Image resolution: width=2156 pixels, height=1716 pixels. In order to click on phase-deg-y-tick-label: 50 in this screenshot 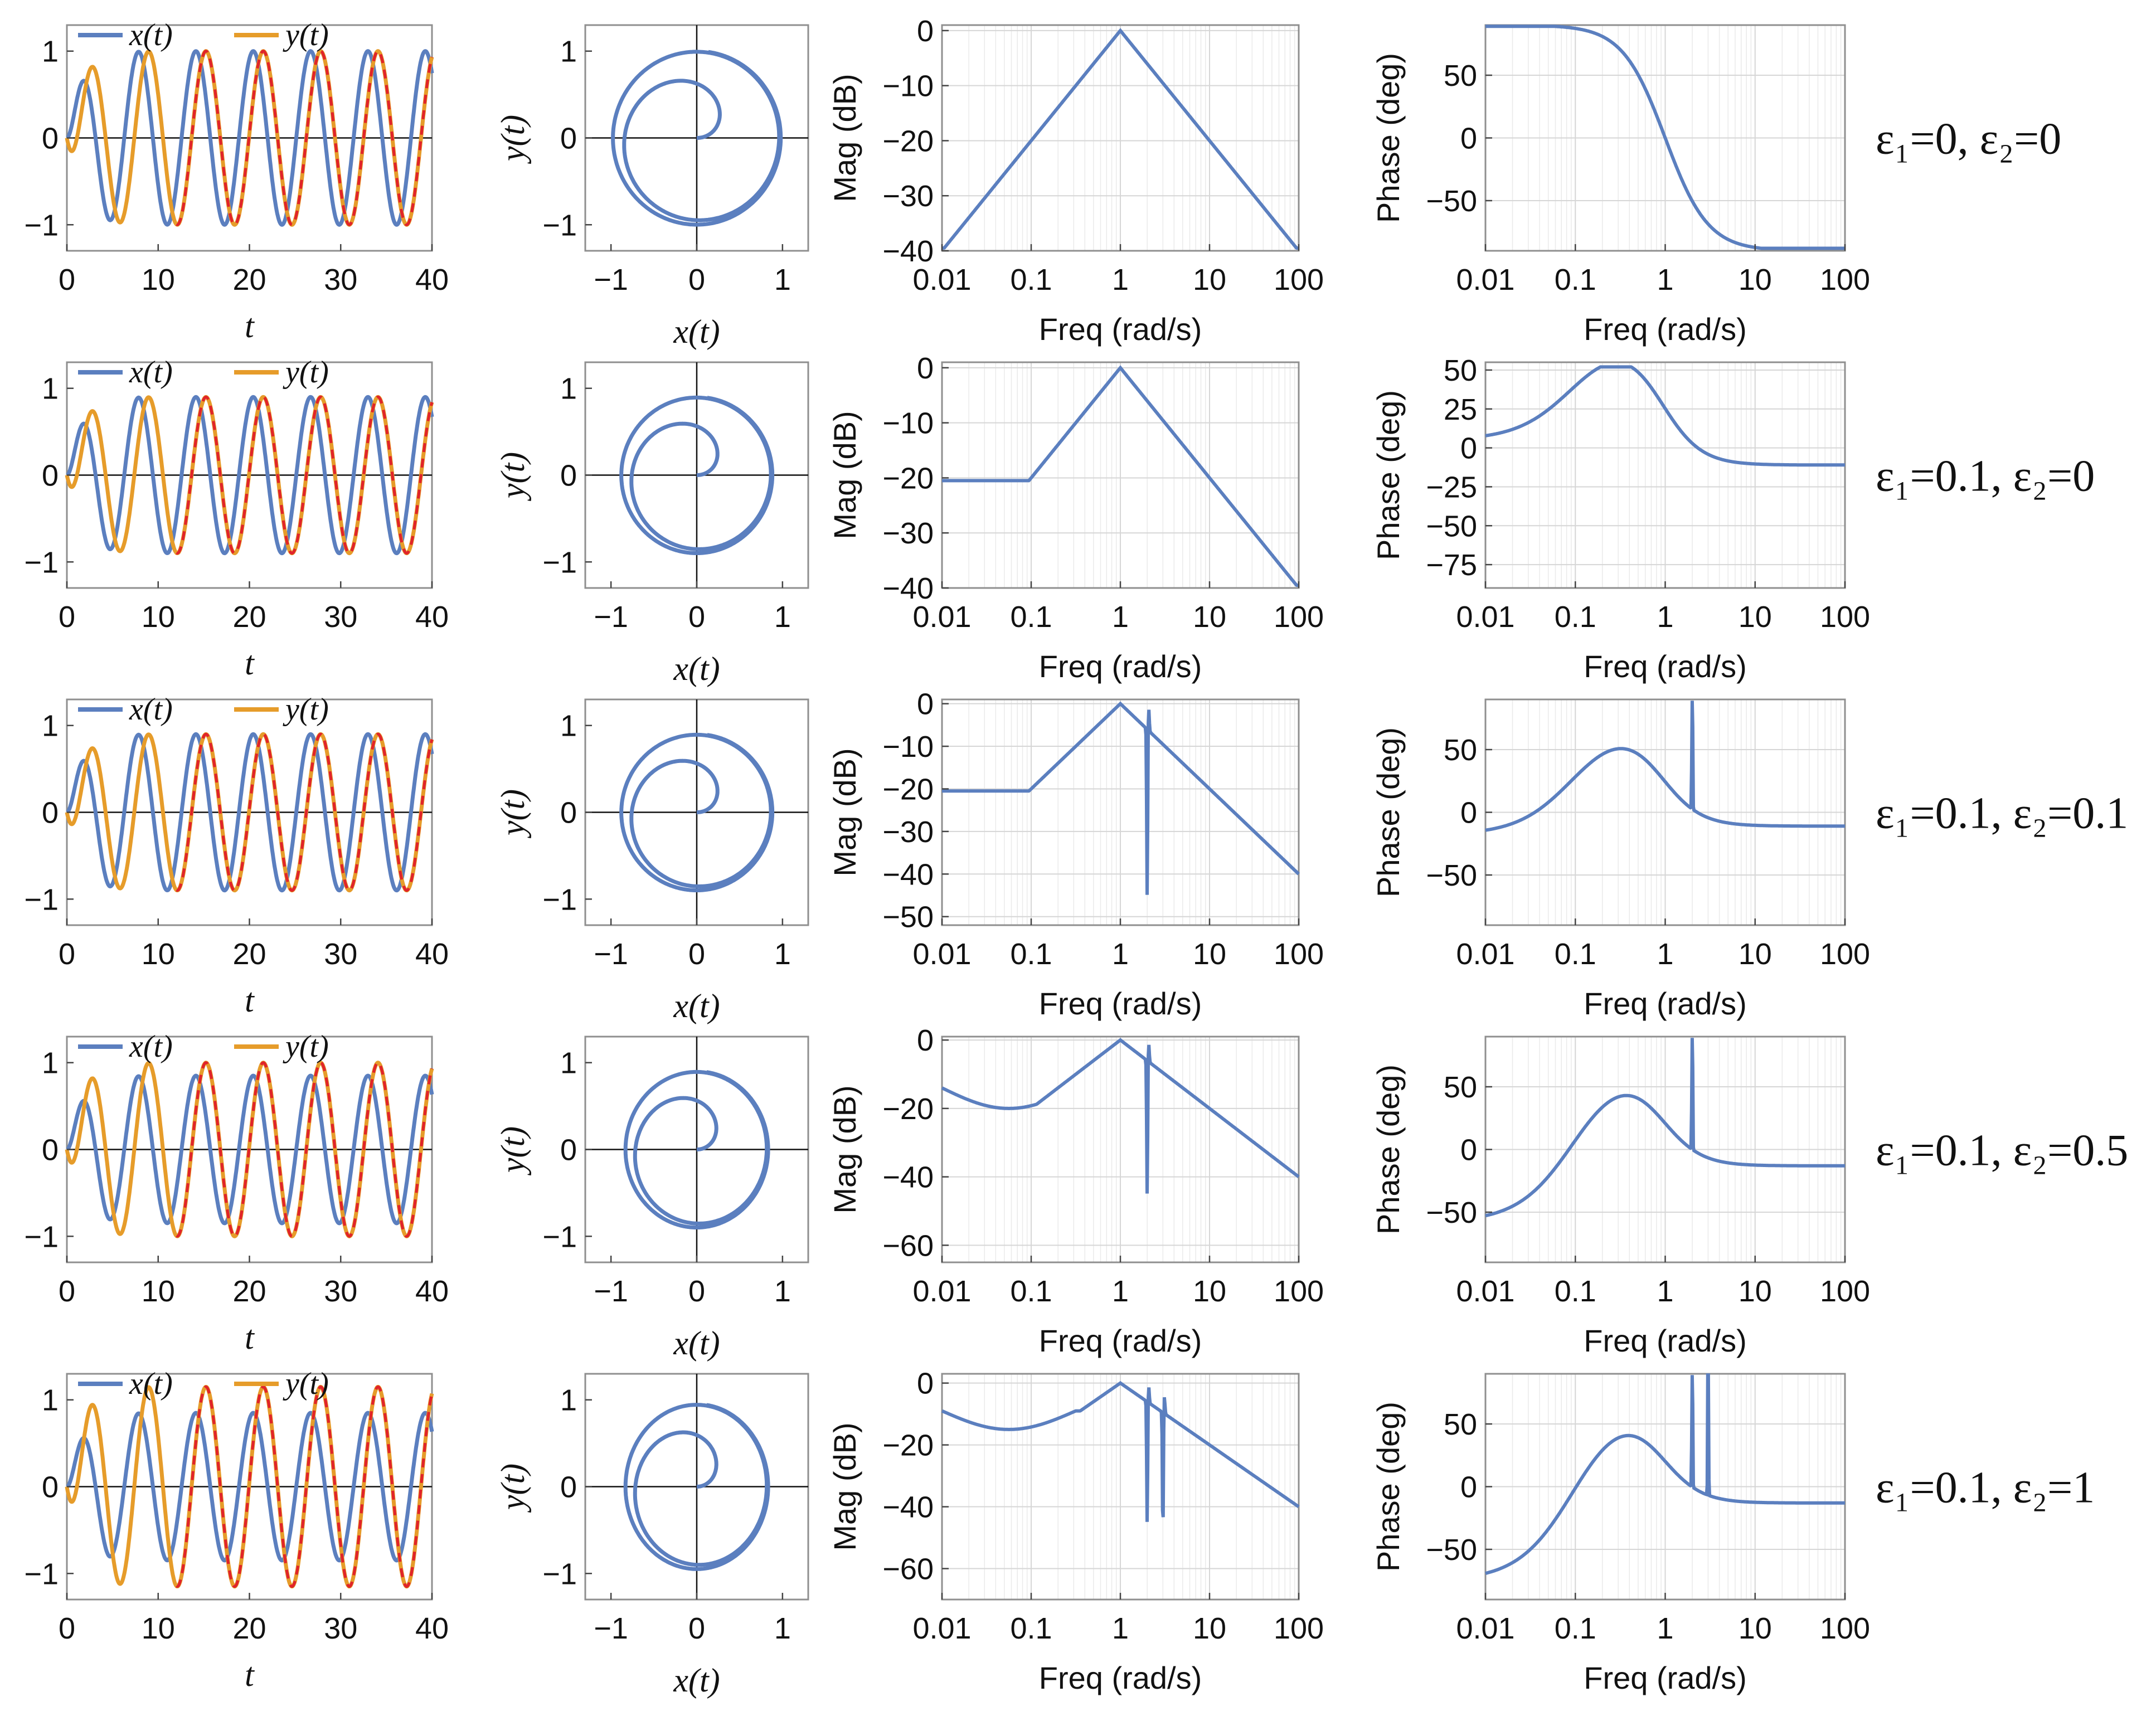, I will do `click(1460, 1087)`.